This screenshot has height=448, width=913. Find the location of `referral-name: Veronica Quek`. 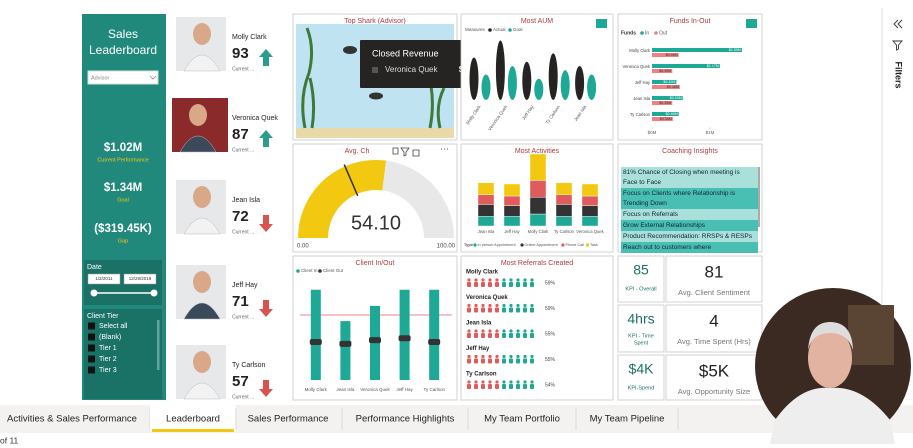

referral-name: Veronica Quek is located at coordinates (487, 298).